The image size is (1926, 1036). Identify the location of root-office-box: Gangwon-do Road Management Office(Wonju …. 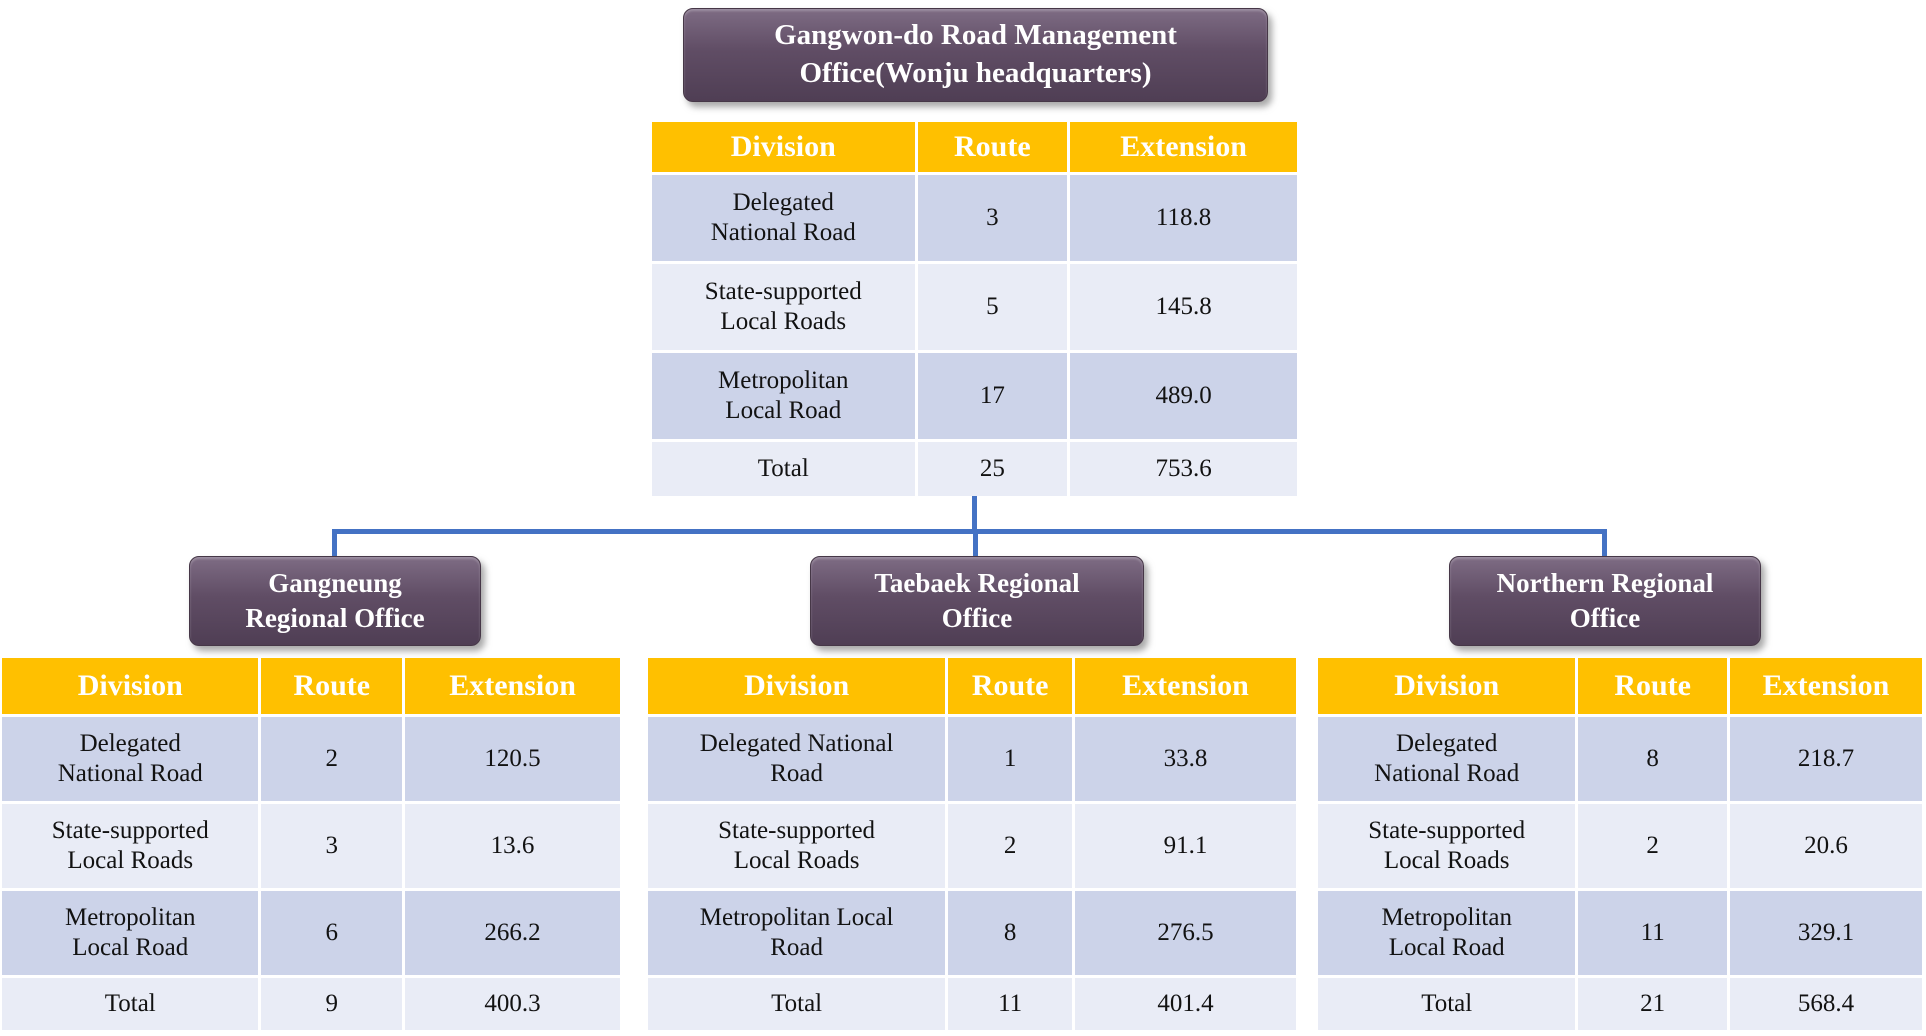
(975, 55).